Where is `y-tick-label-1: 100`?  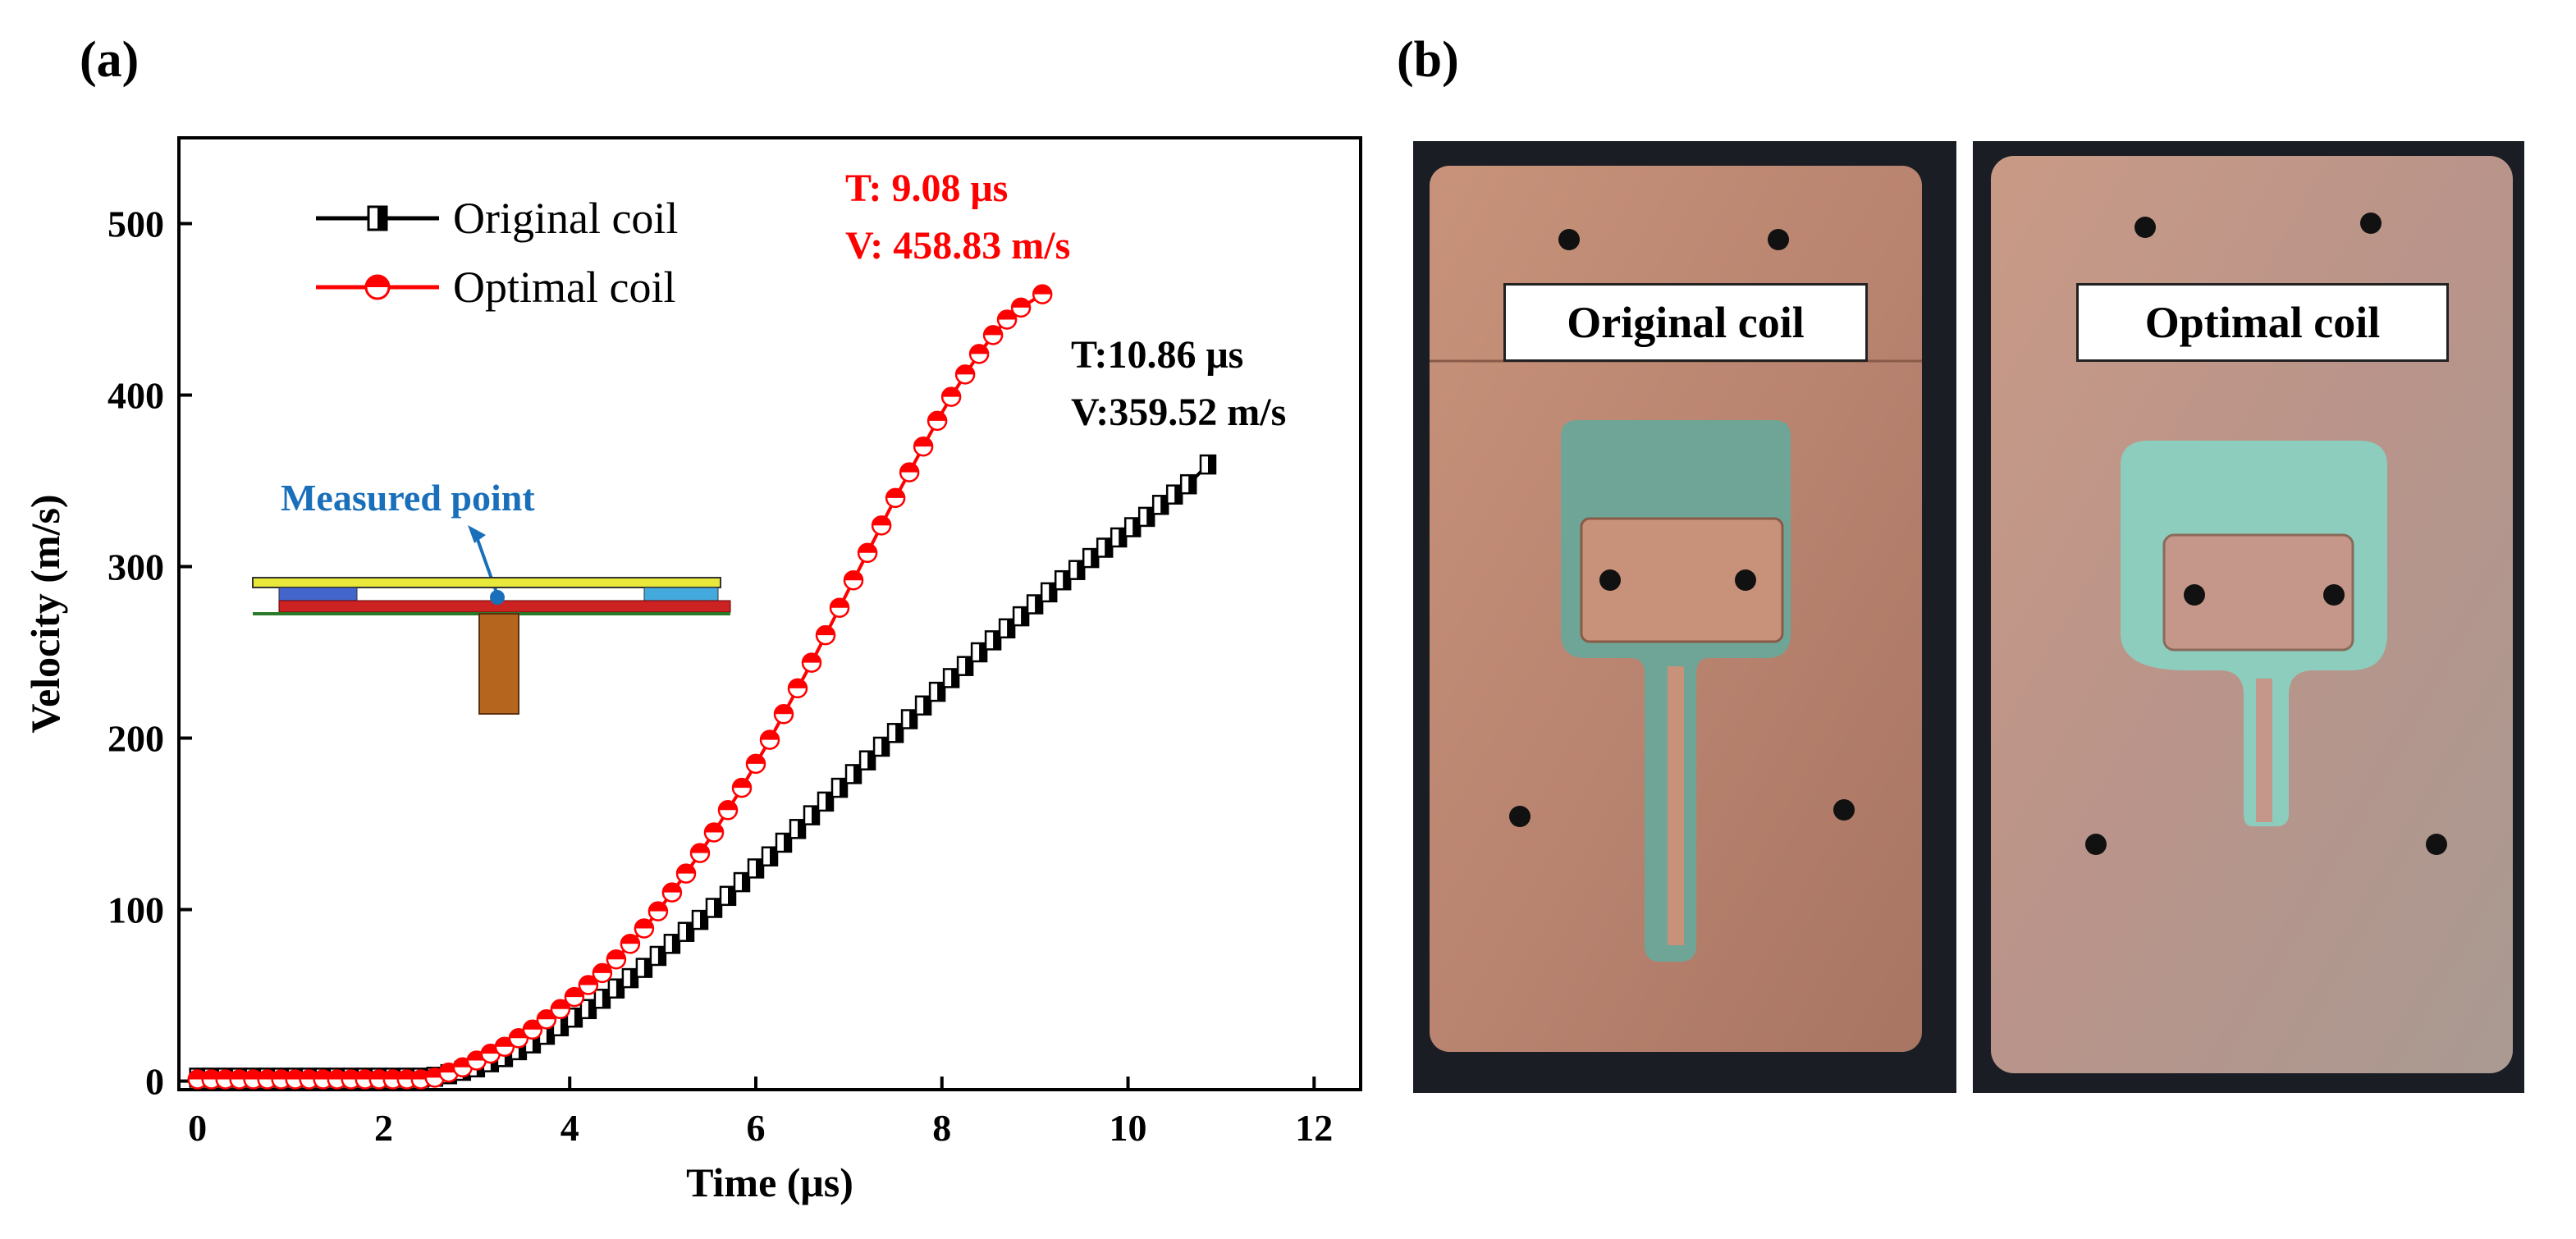 y-tick-label-1: 100 is located at coordinates (136, 910).